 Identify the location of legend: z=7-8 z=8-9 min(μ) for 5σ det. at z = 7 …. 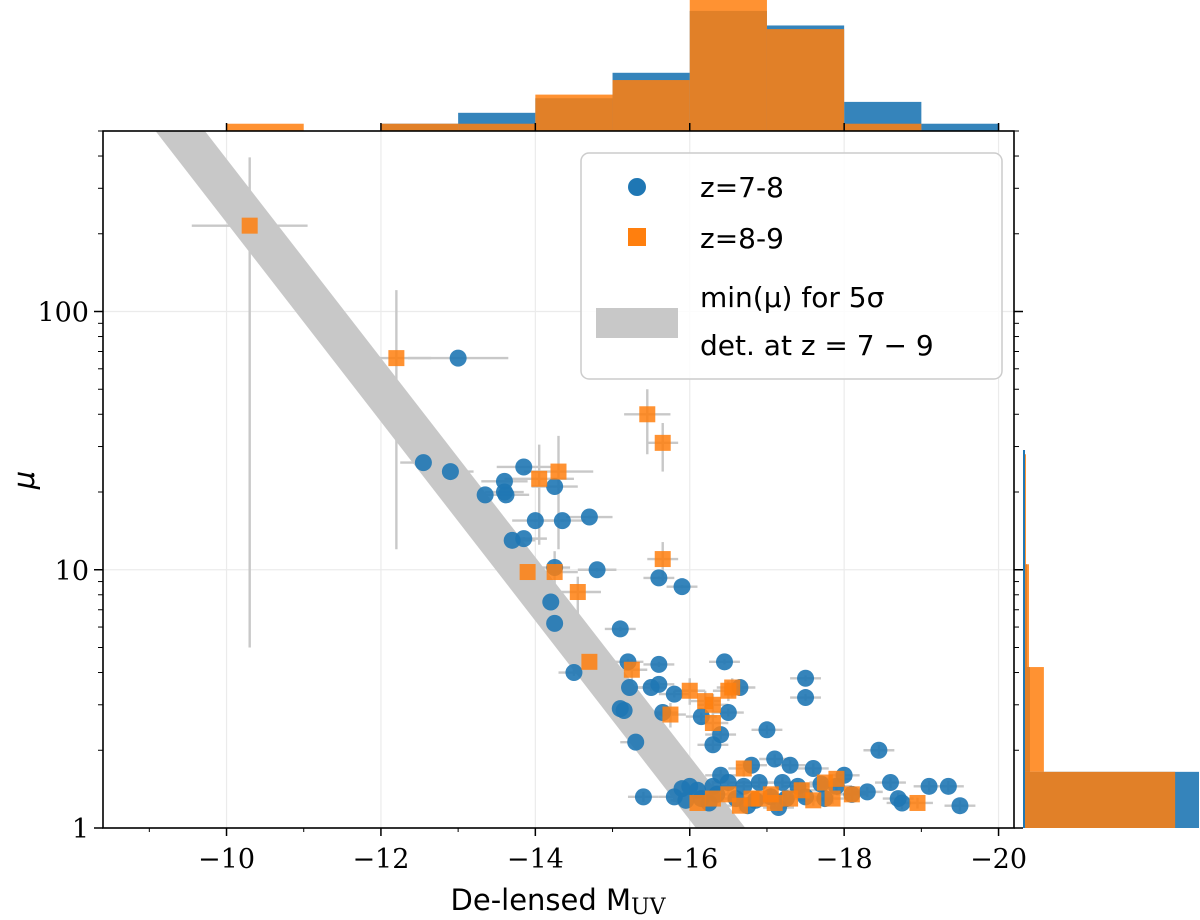
(791, 266).